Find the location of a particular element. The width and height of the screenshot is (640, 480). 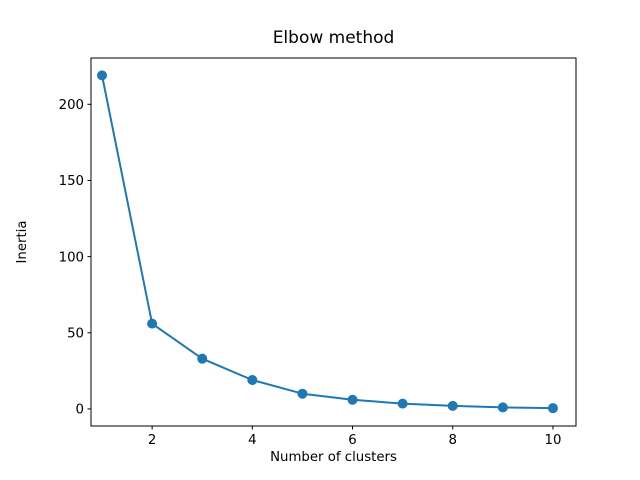

x-tick-label: 10 is located at coordinates (552, 440).